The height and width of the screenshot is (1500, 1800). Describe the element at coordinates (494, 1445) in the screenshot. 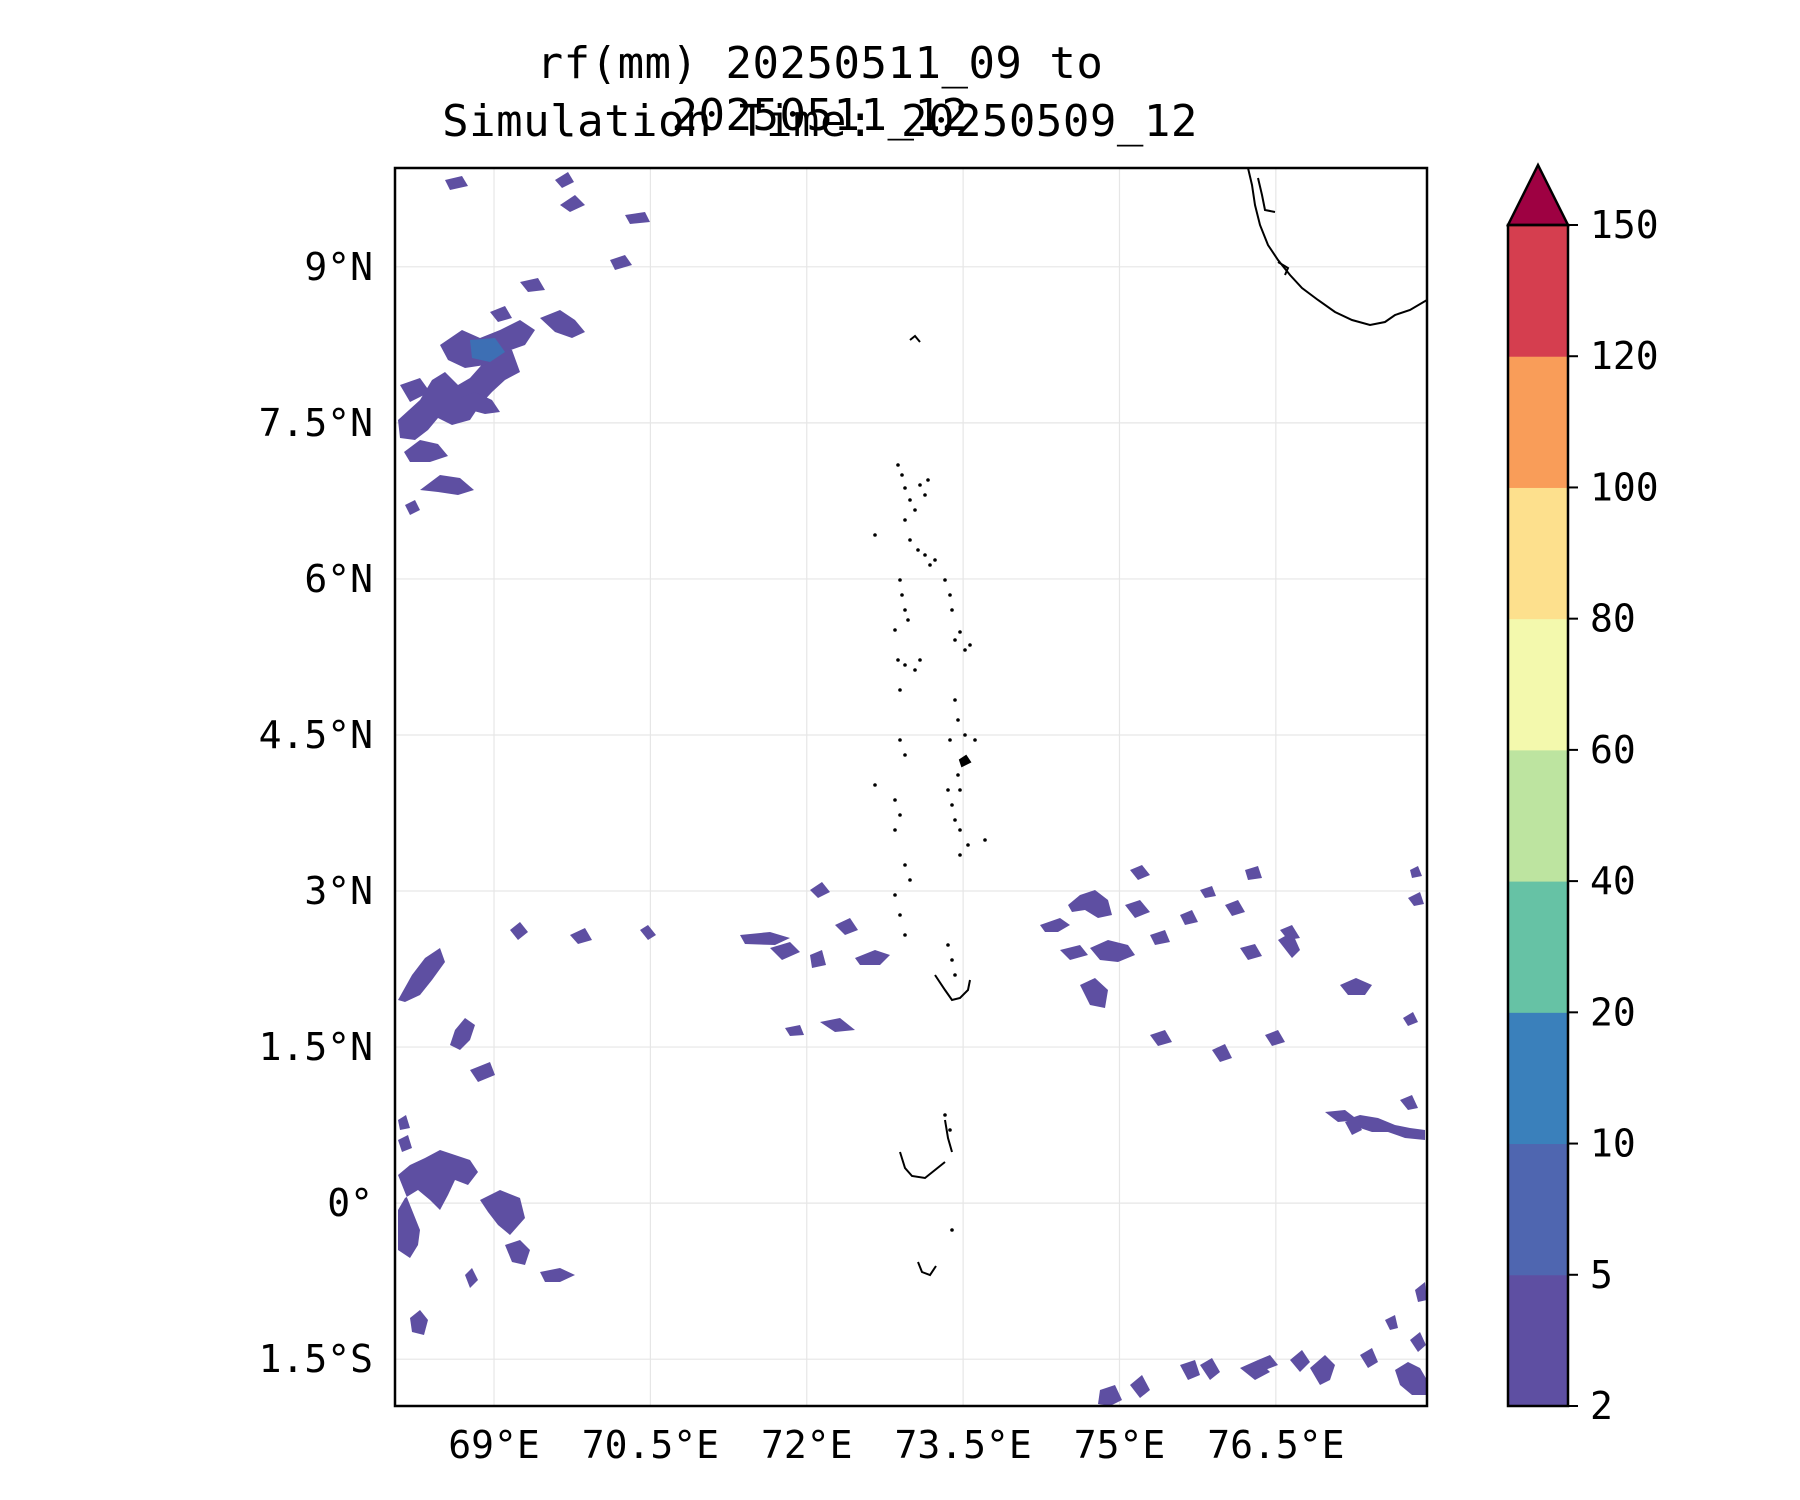

I see `lon-tick-label: 69°E` at that location.